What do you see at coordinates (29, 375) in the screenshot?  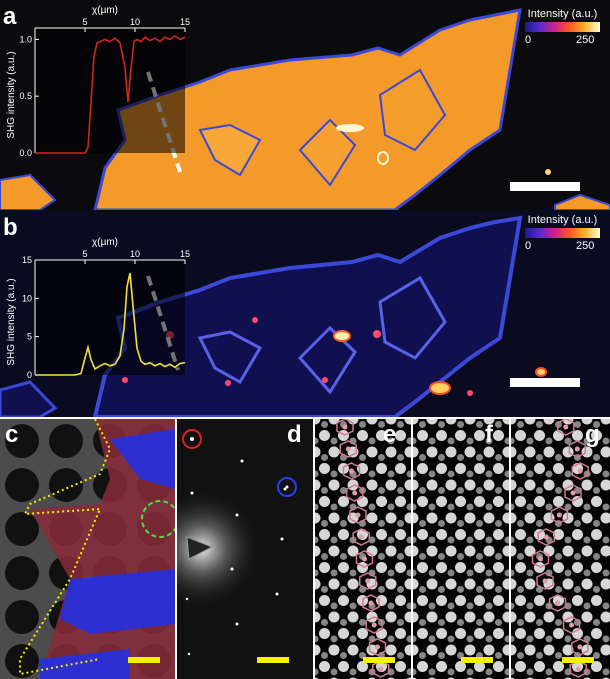 I see `y-tick-label: 0` at bounding box center [29, 375].